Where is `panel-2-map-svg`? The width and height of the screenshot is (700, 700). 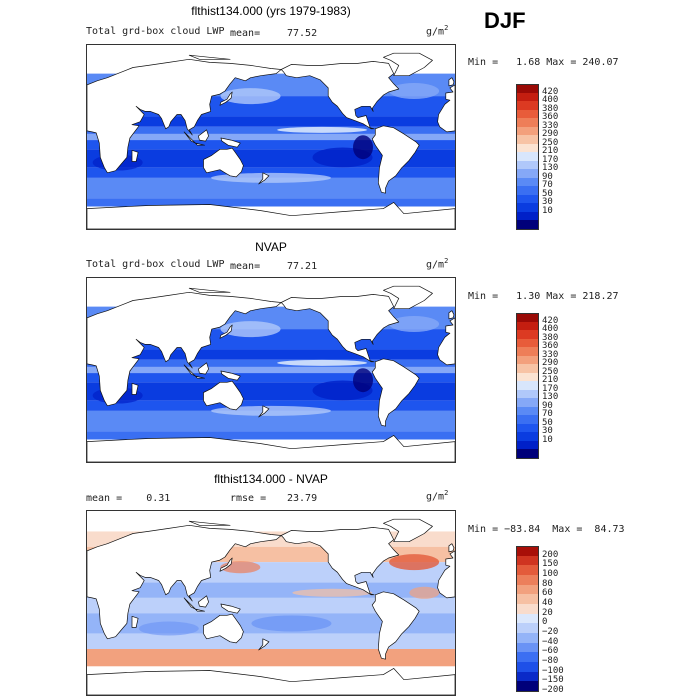 panel-2-map-svg is located at coordinates (271, 370).